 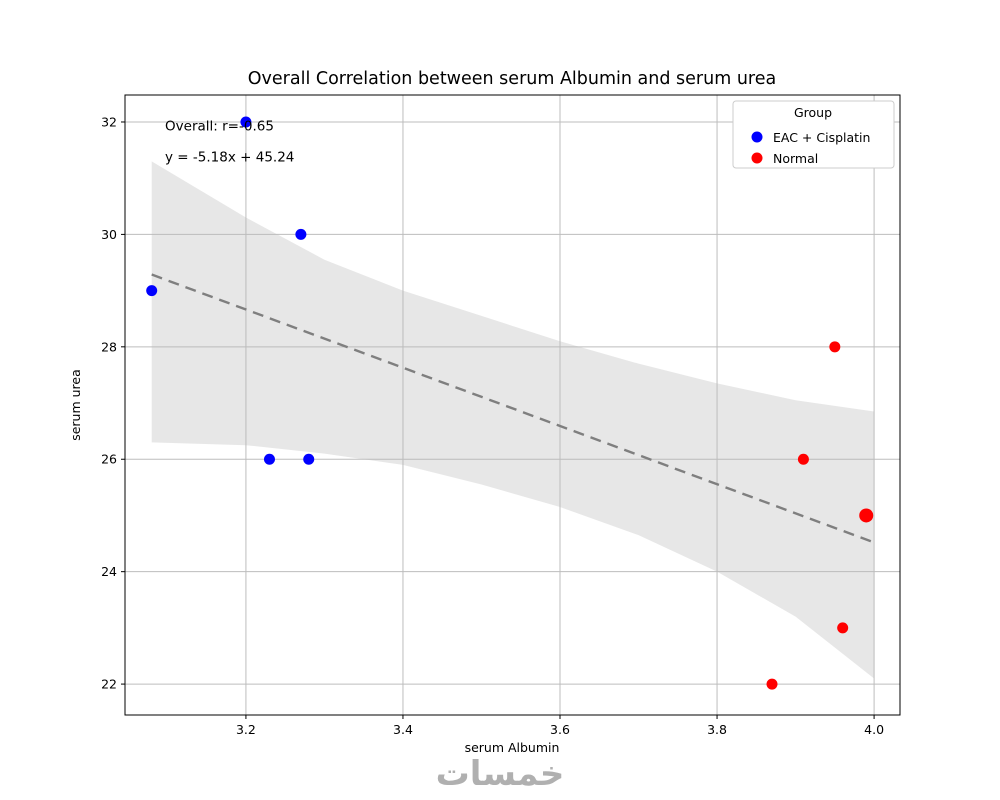 I want to click on x-tick-label: 4.0, so click(x=874, y=729).